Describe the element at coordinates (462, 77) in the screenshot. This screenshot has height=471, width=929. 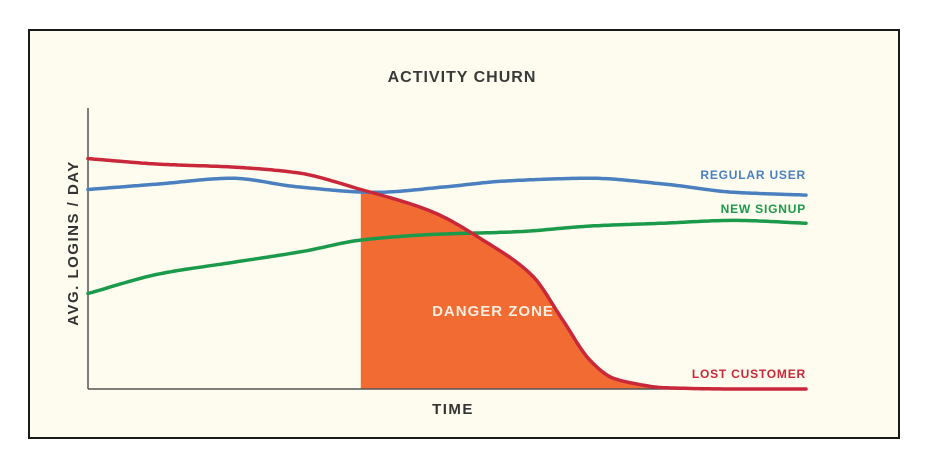
I see `chart-title: ACTIVITY CHURN` at that location.